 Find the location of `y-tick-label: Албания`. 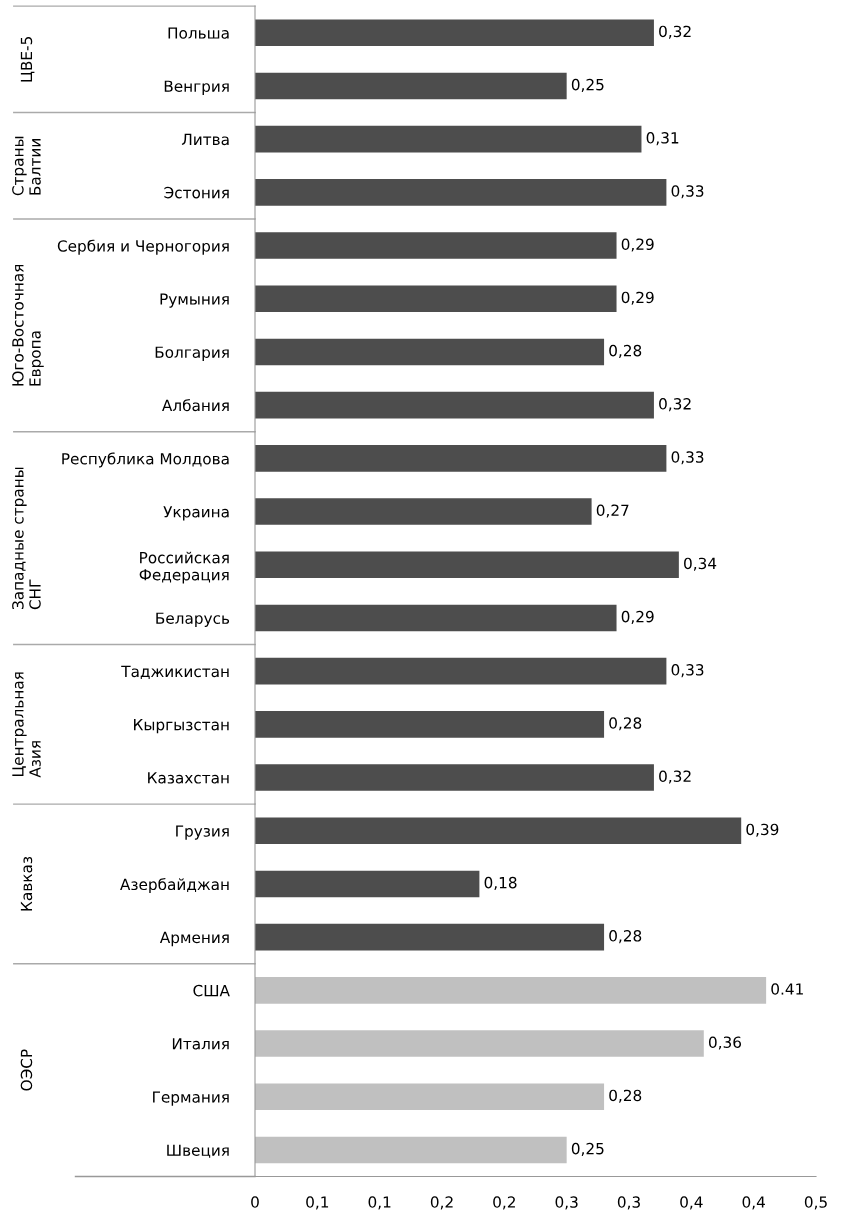

y-tick-label: Албания is located at coordinates (195, 405).